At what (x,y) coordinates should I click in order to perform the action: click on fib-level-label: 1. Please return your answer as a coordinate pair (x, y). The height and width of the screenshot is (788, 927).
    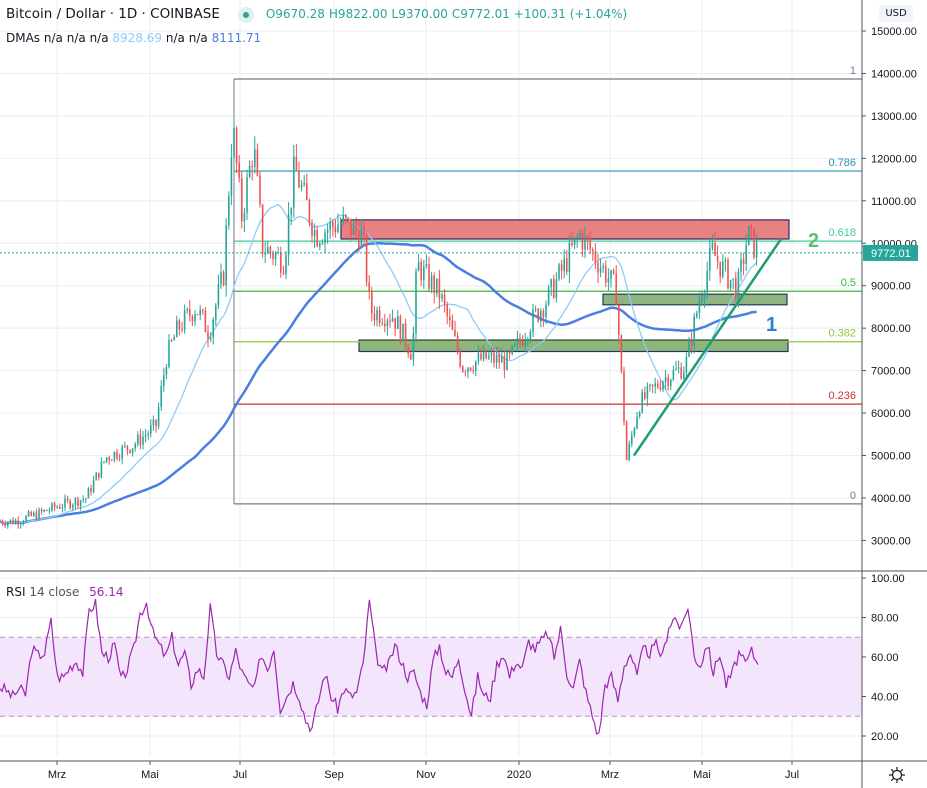
    Looking at the image, I should click on (853, 71).